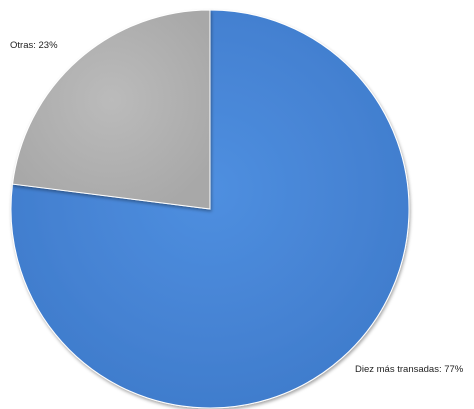 This screenshot has height=409, width=474. I want to click on pie-label-diez-mas-transadas: Diez más transadas: 77%, so click(409, 369).